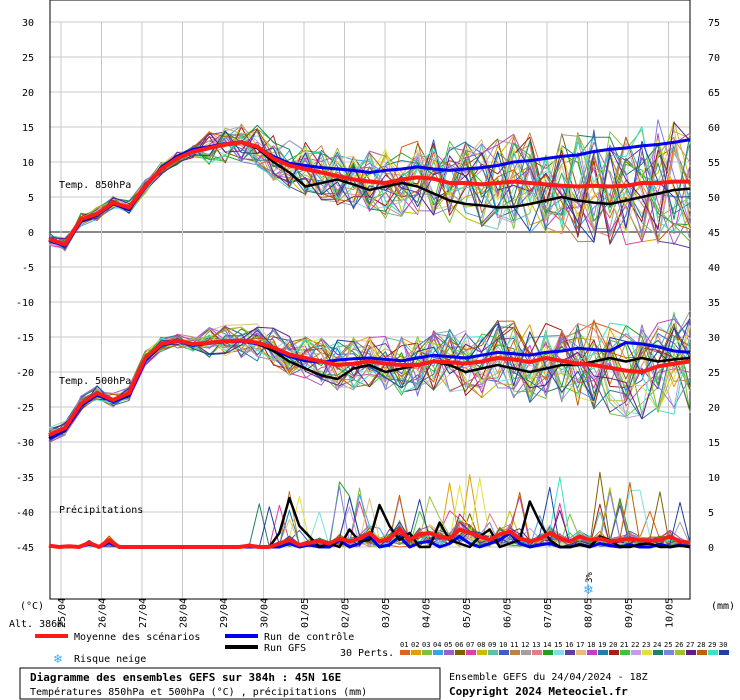 The height and width of the screenshot is (700, 740). I want to click on pert-label: 02, so click(415, 645).